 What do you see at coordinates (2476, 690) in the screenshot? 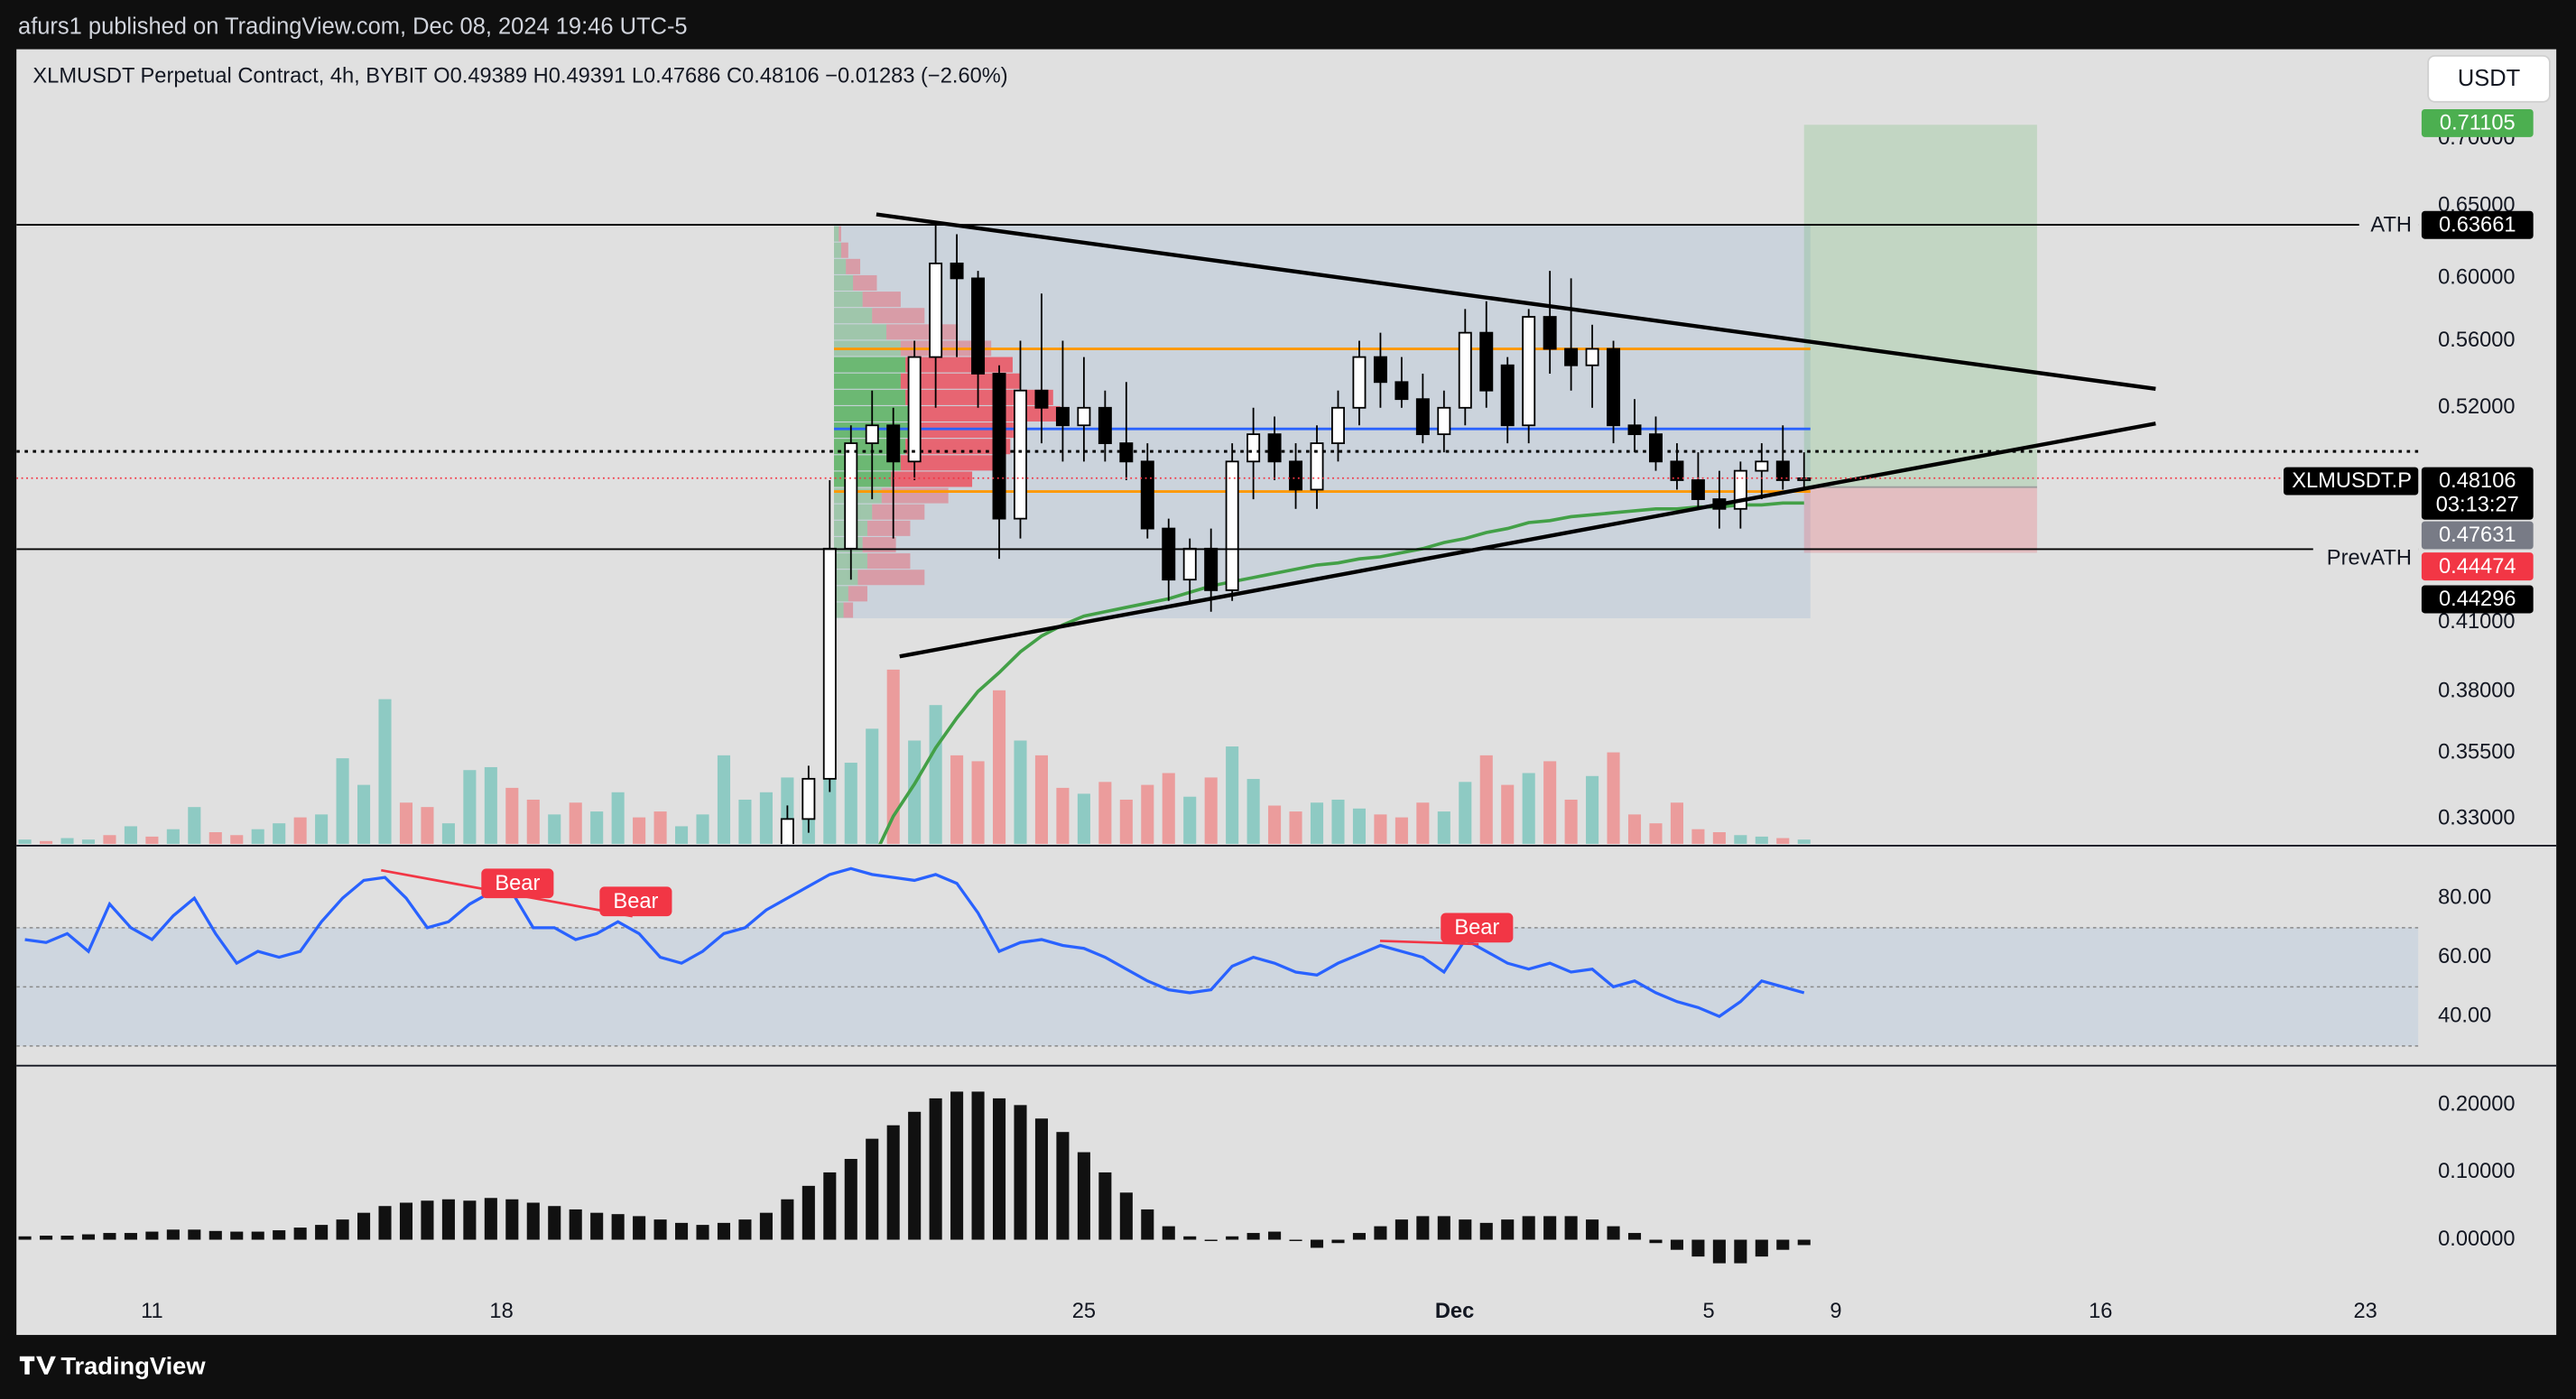
I see `y-tick-label: 0.38000` at bounding box center [2476, 690].